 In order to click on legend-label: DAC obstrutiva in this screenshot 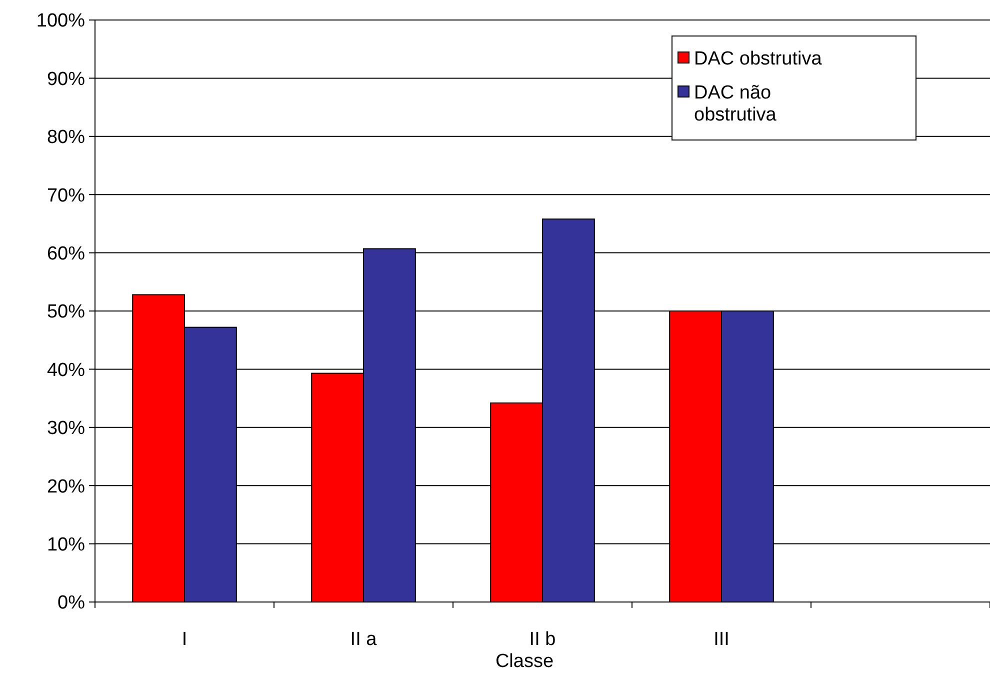, I will do `click(758, 59)`.